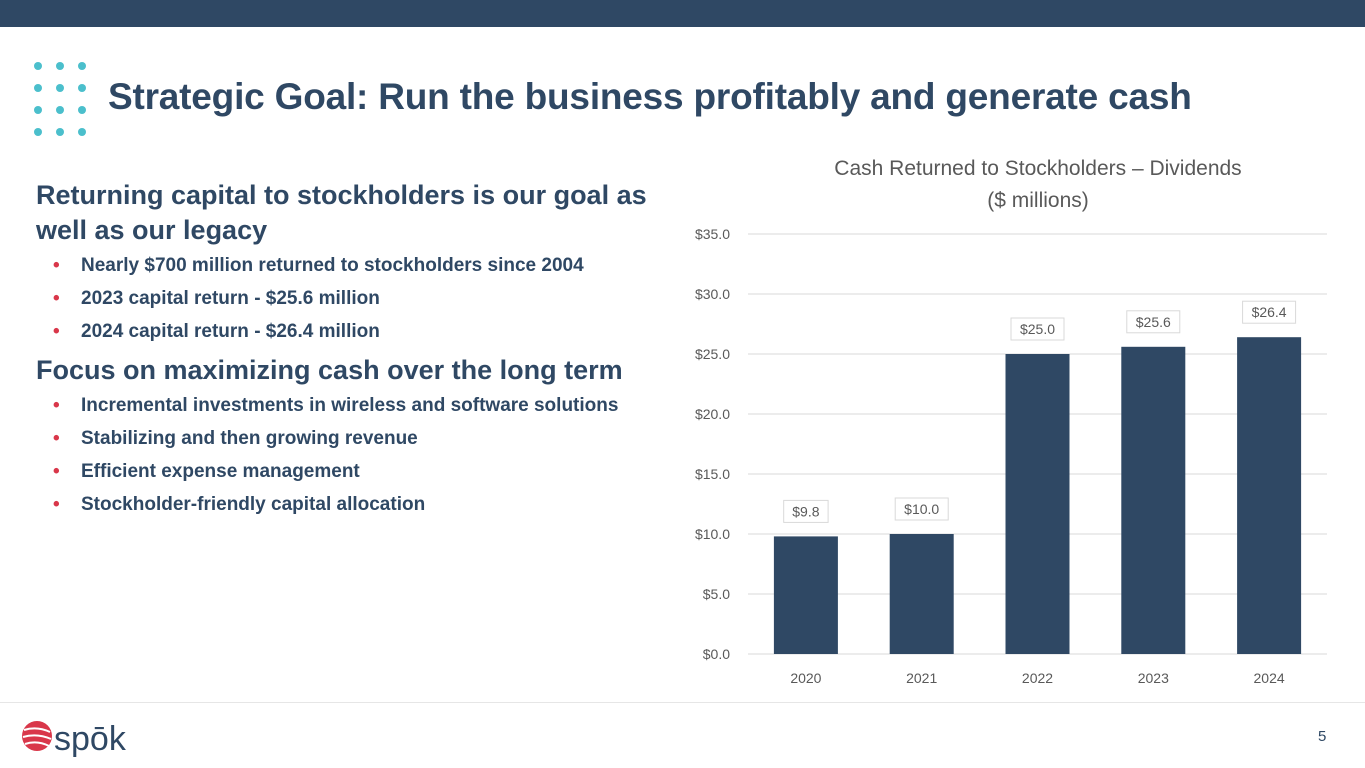 This screenshot has width=1365, height=768. Describe the element at coordinates (712, 534) in the screenshot. I see `y-tick-label: $10.0` at that location.